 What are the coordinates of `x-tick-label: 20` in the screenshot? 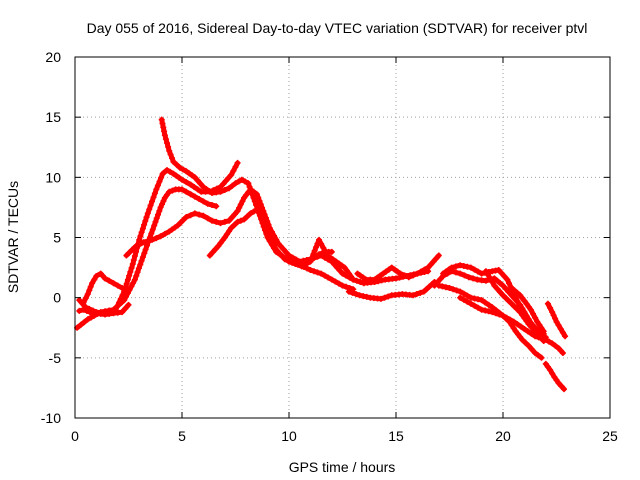 It's located at (503, 436).